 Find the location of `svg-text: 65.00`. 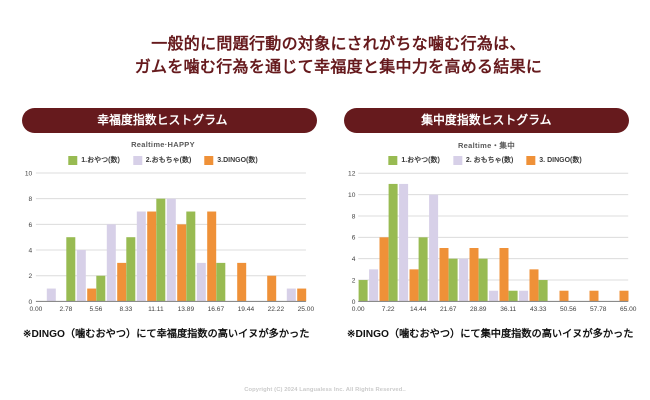

svg-text: 65.00 is located at coordinates (628, 309).